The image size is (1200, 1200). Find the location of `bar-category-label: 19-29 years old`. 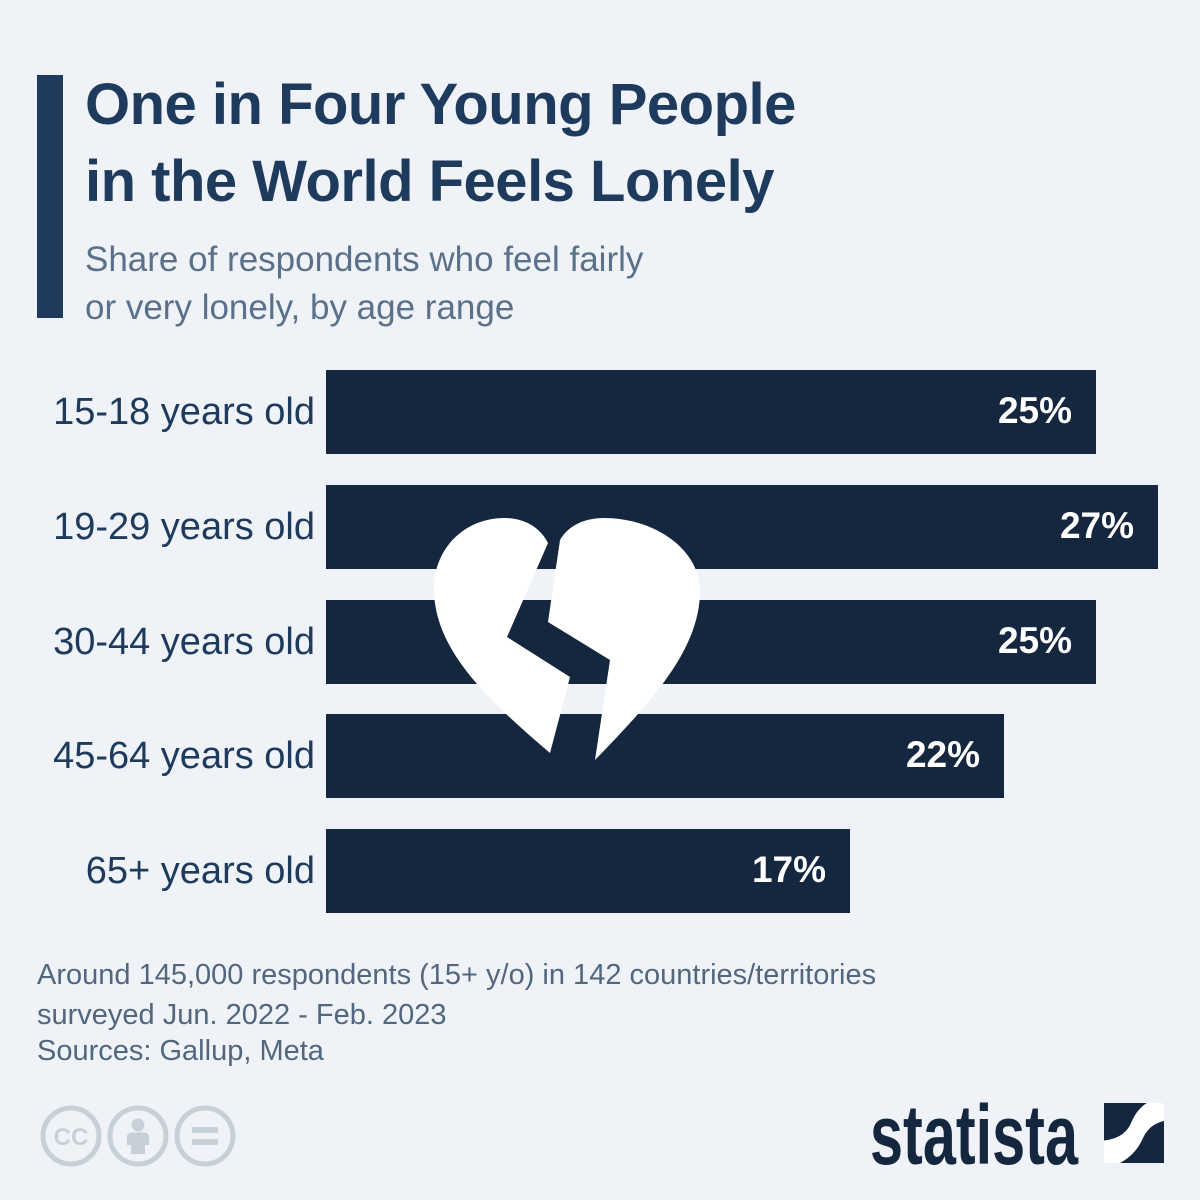

bar-category-label: 19-29 years old is located at coordinates (184, 527).